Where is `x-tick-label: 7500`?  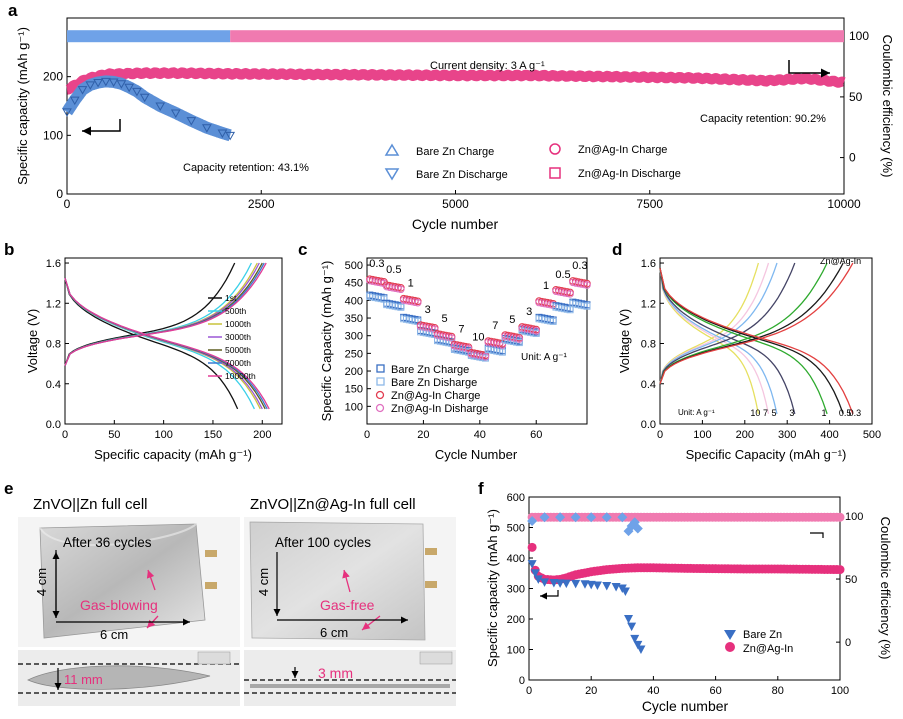
x-tick-label: 7500 is located at coordinates (649, 204).